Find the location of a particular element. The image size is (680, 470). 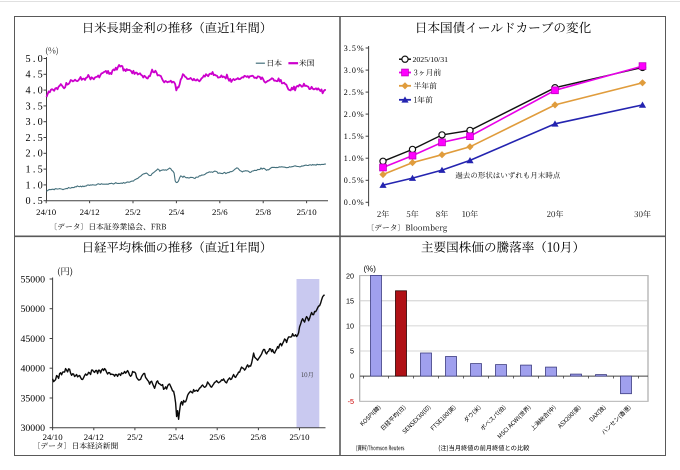

svg-text: 5 is located at coordinates (352, 351).